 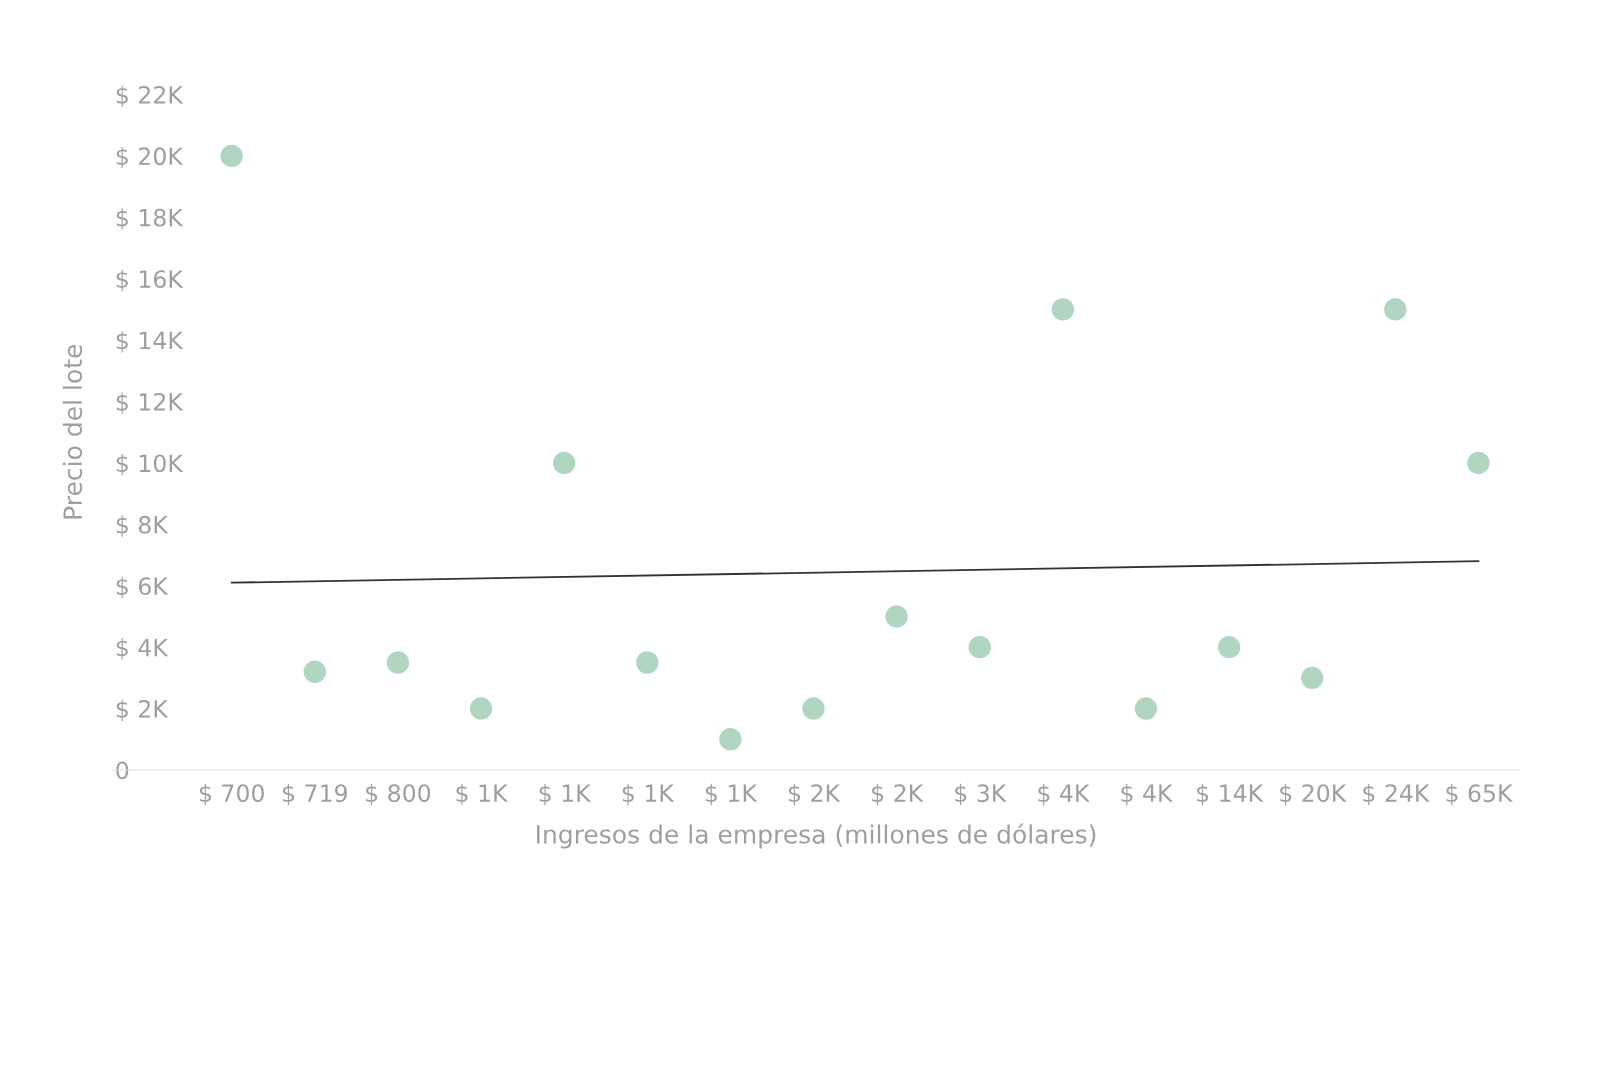 What do you see at coordinates (1479, 794) in the screenshot?
I see `x-tick-label: $ 65K` at bounding box center [1479, 794].